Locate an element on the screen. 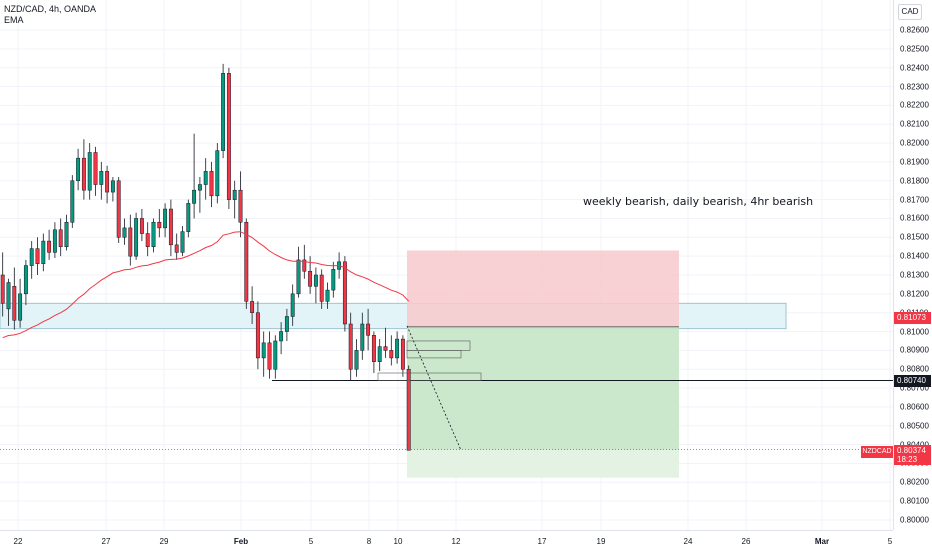 The width and height of the screenshot is (932, 551). time-tick-label: 19 is located at coordinates (601, 541).